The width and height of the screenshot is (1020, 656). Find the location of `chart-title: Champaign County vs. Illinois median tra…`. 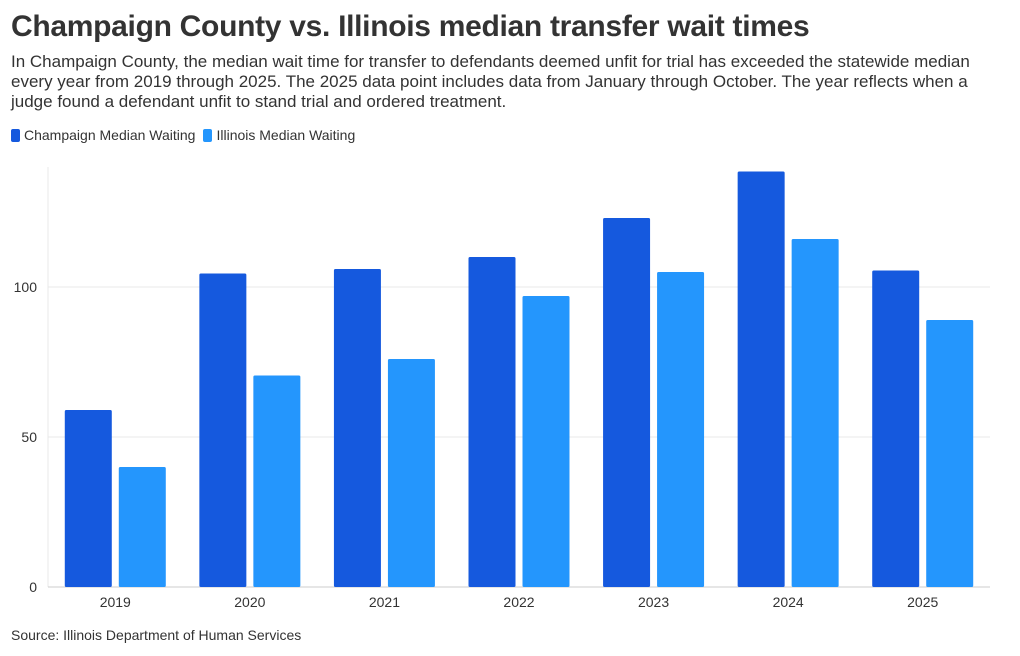

chart-title: Champaign County vs. Illinois median tra… is located at coordinates (410, 26).